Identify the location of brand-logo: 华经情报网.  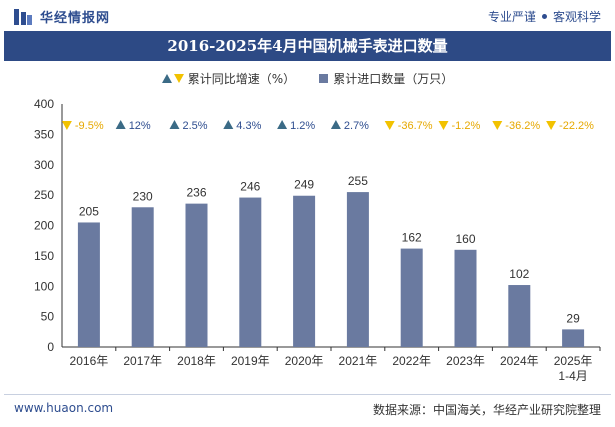
(62, 16).